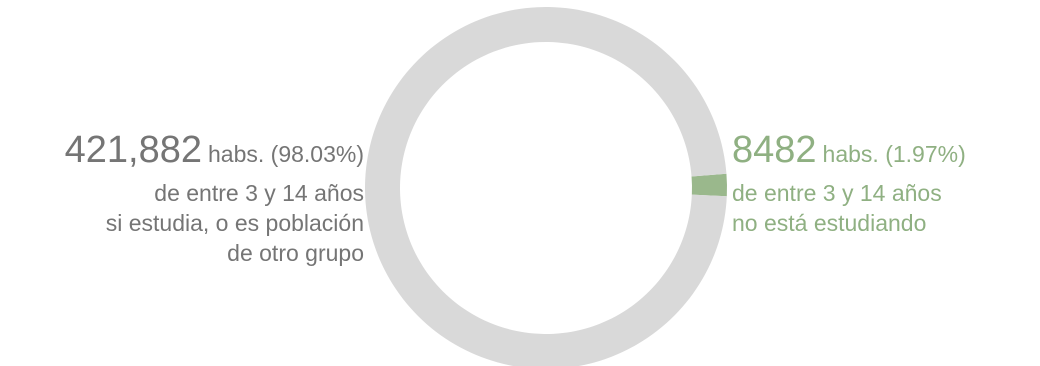 This screenshot has height=366, width=1040. I want to click on left-description-line-1: de entre 3 y 14 años, so click(259, 193).